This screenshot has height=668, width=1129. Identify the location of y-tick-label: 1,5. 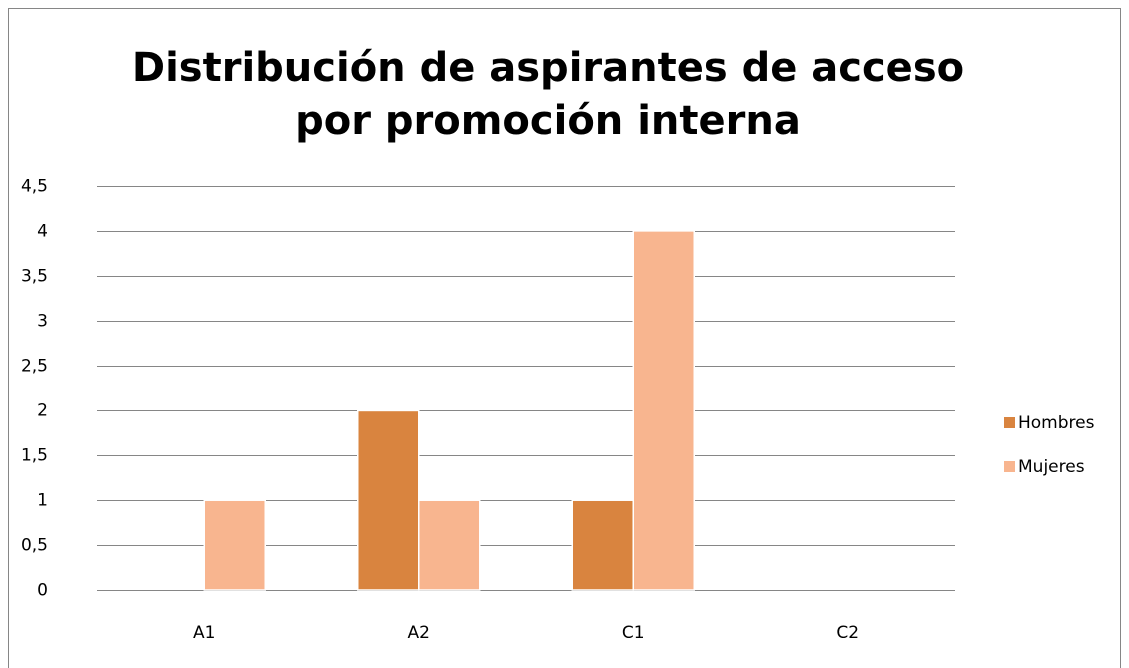
(34, 456).